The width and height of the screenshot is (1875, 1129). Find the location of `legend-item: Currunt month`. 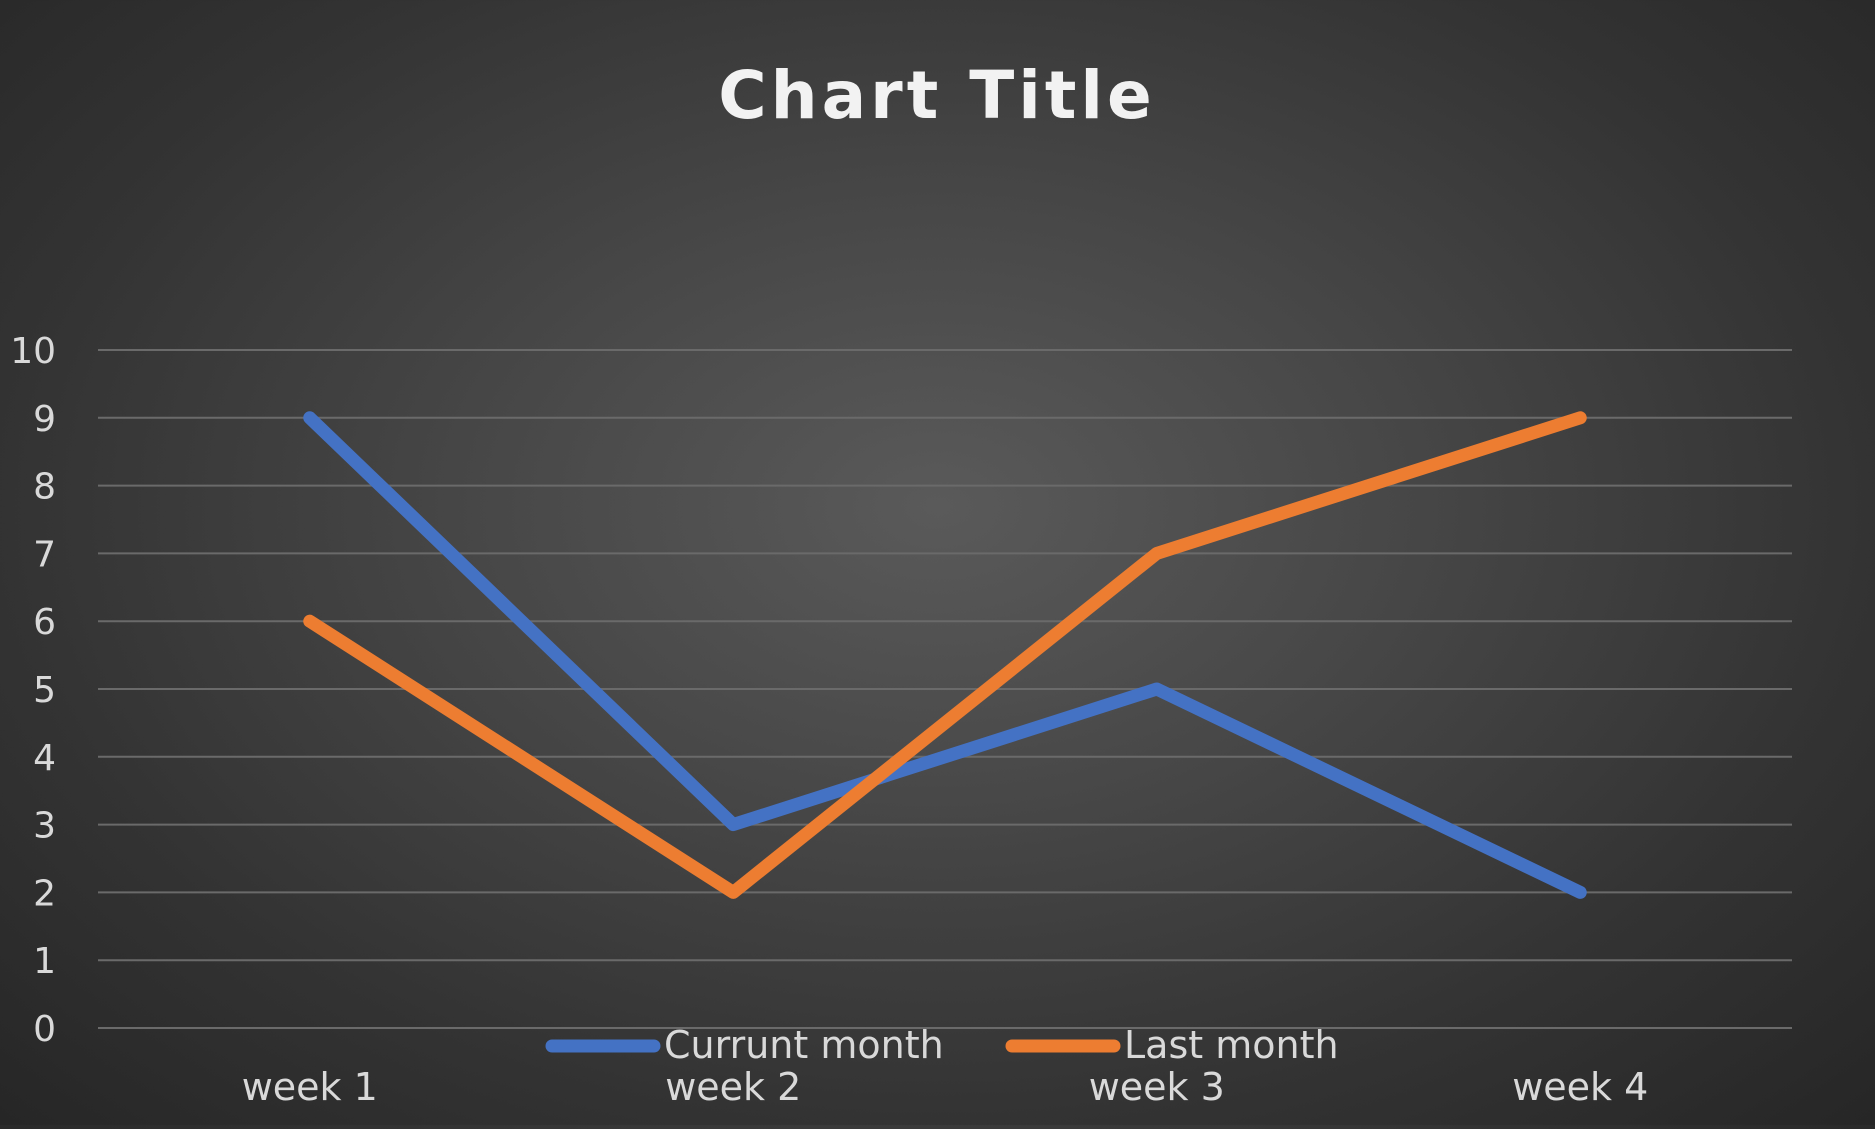

legend-item: Currunt month is located at coordinates (748, 1045).